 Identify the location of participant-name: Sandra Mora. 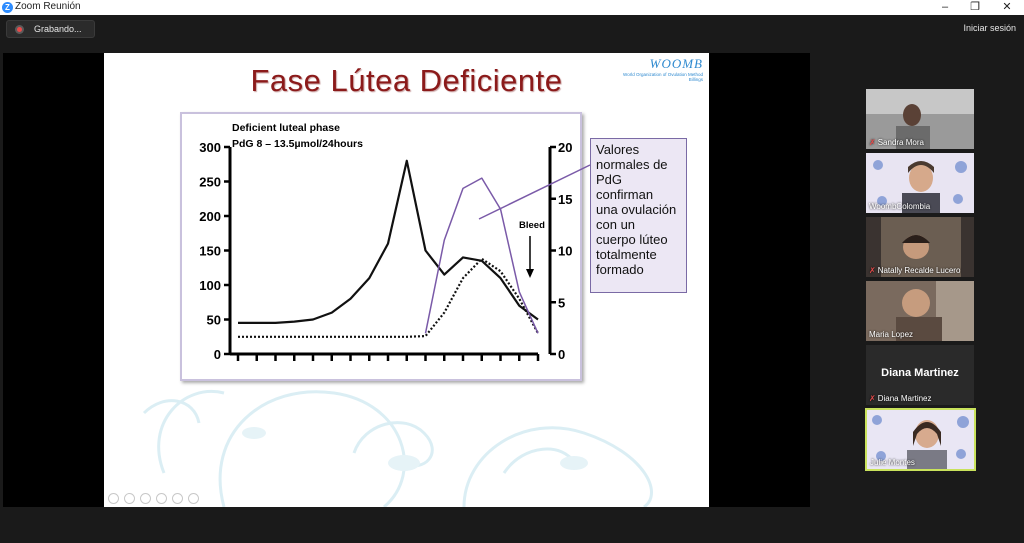
(900, 142).